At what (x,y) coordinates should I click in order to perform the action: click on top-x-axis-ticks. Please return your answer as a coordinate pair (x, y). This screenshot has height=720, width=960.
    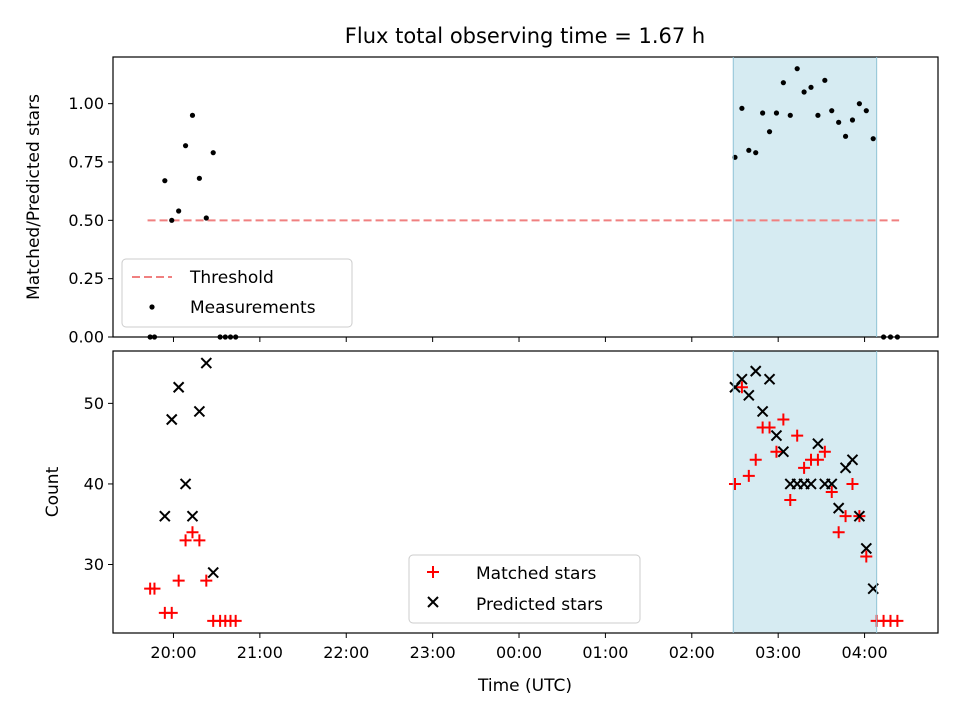
    Looking at the image, I should click on (519, 339).